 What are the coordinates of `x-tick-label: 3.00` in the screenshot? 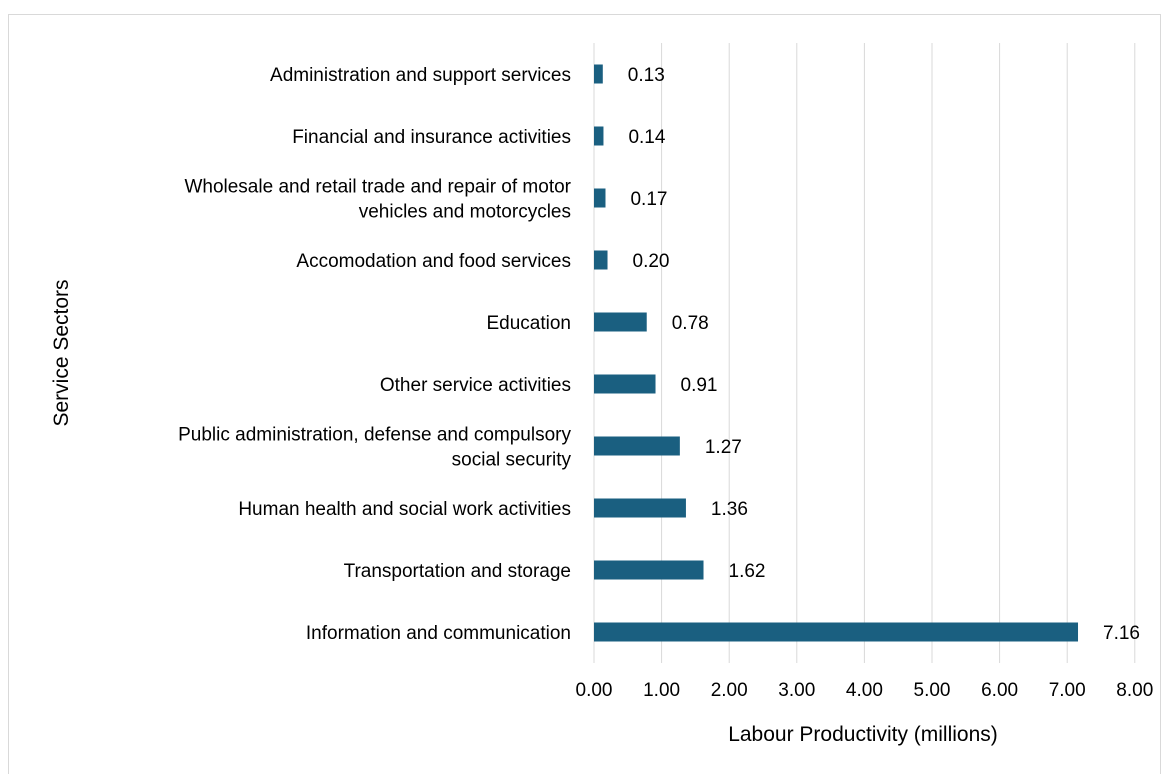 It's located at (796, 690).